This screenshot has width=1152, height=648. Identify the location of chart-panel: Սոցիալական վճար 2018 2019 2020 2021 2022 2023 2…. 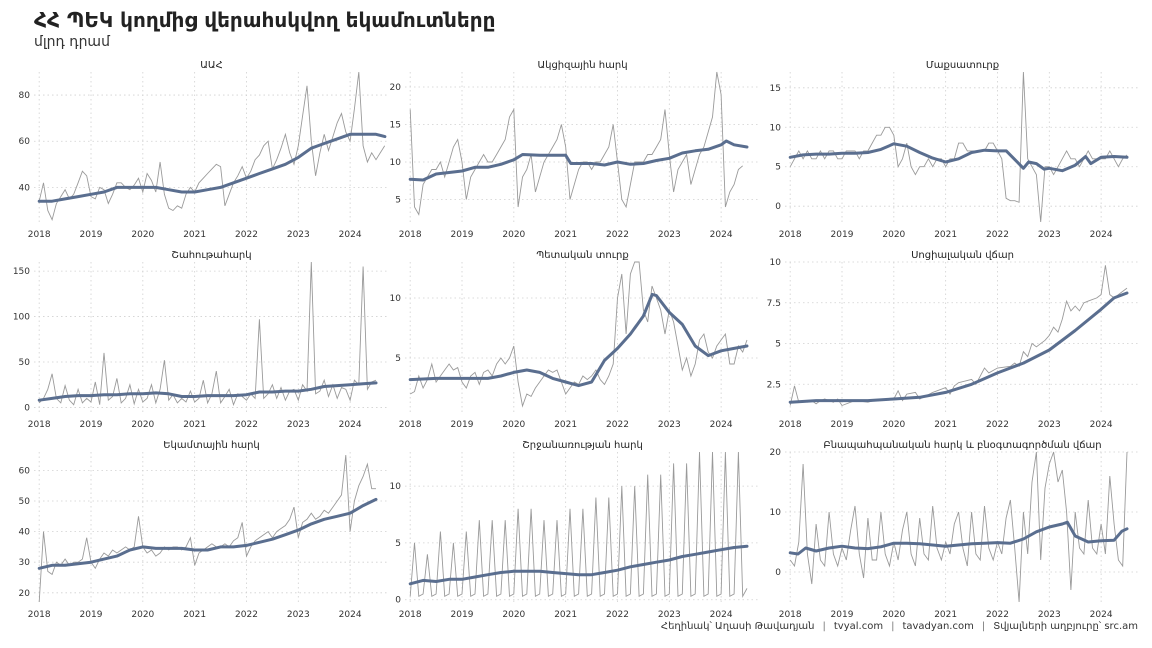
(953, 340).